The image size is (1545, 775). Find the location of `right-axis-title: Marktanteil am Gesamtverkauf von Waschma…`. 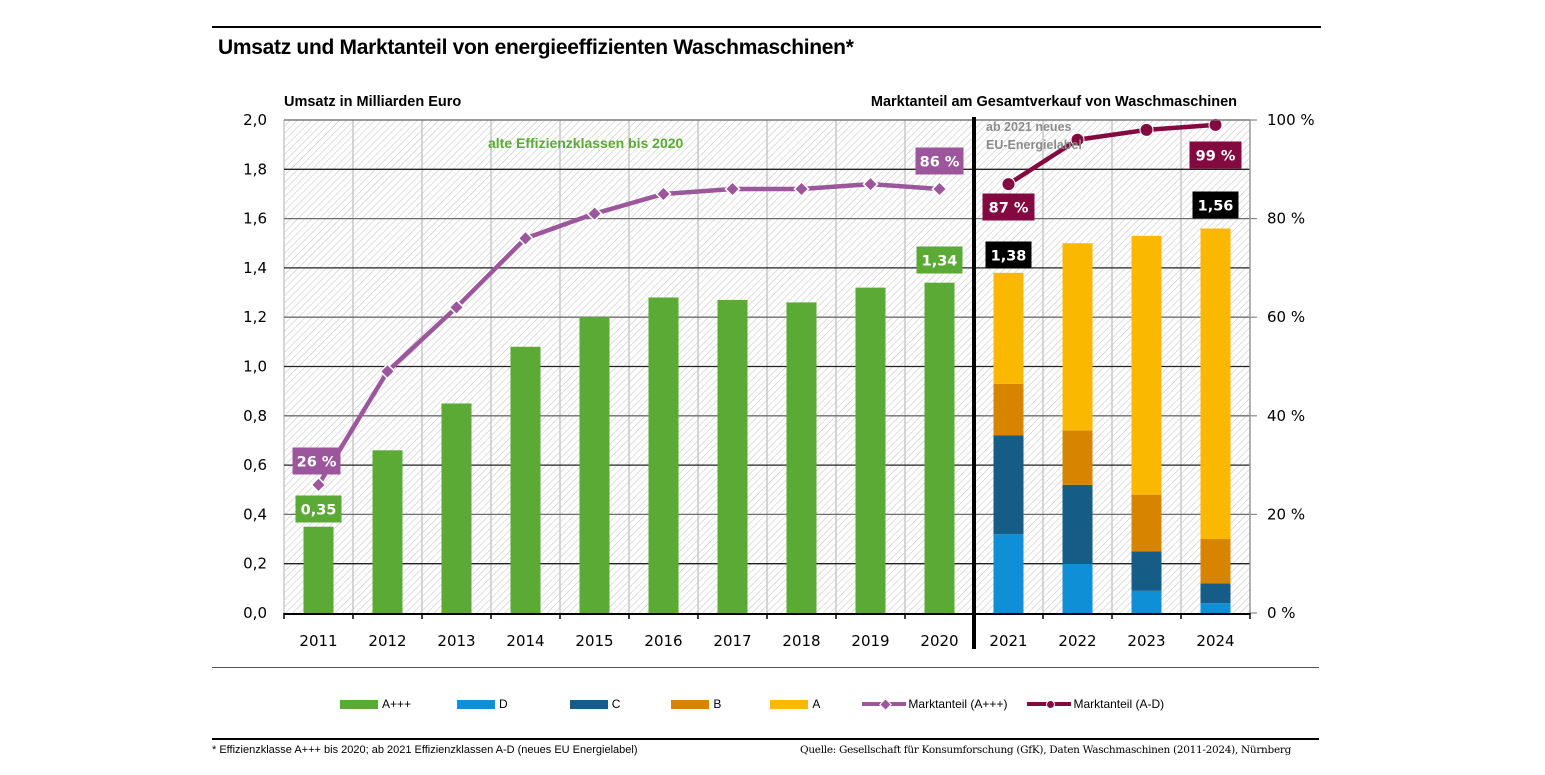

right-axis-title: Marktanteil am Gesamtverkauf von Waschma… is located at coordinates (1054, 102).